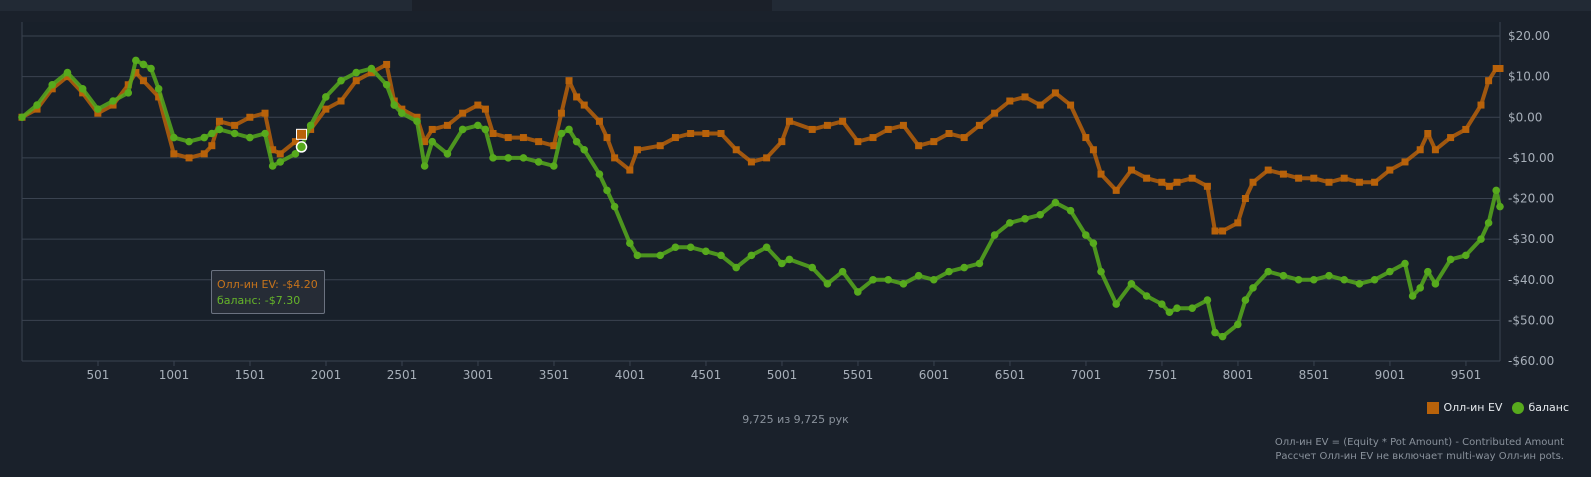 The height and width of the screenshot is (477, 1591). I want to click on y-tick-label: -$20.00, so click(1531, 199).